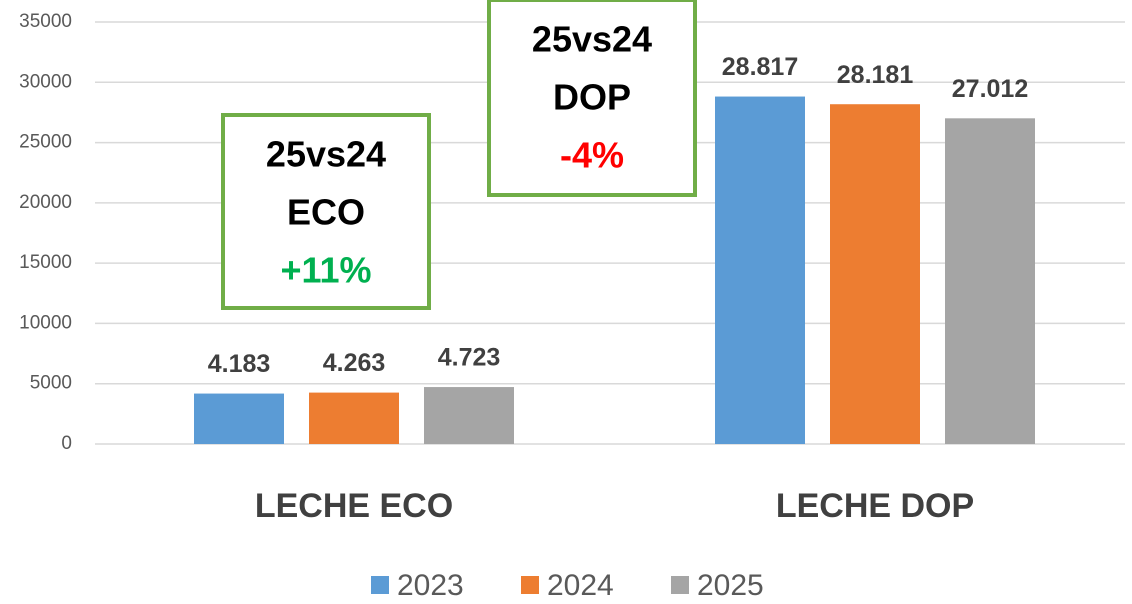 The width and height of the screenshot is (1132, 604). I want to click on annotation-text: DOP, so click(592, 97).